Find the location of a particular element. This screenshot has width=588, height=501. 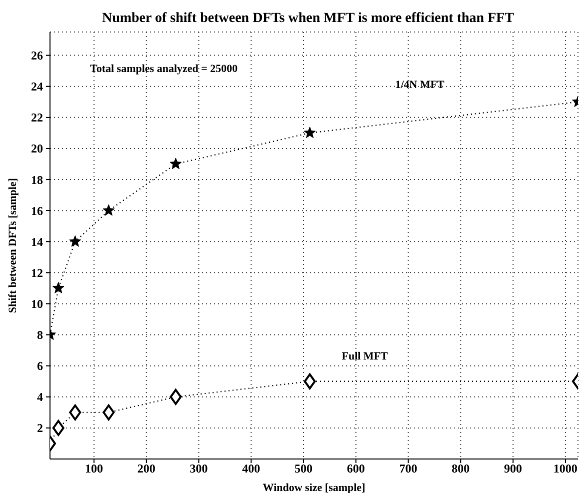

series-label: Full MFT is located at coordinates (365, 356).